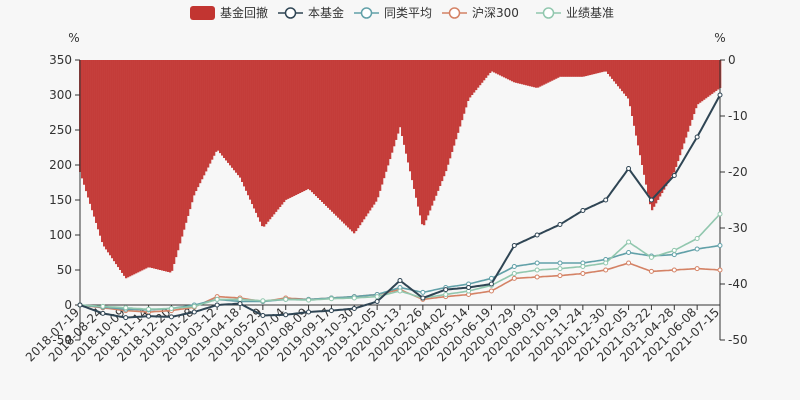 This screenshot has height=400, width=800. What do you see at coordinates (60, 60) in the screenshot?
I see `y-left-tick-label: 350` at bounding box center [60, 60].